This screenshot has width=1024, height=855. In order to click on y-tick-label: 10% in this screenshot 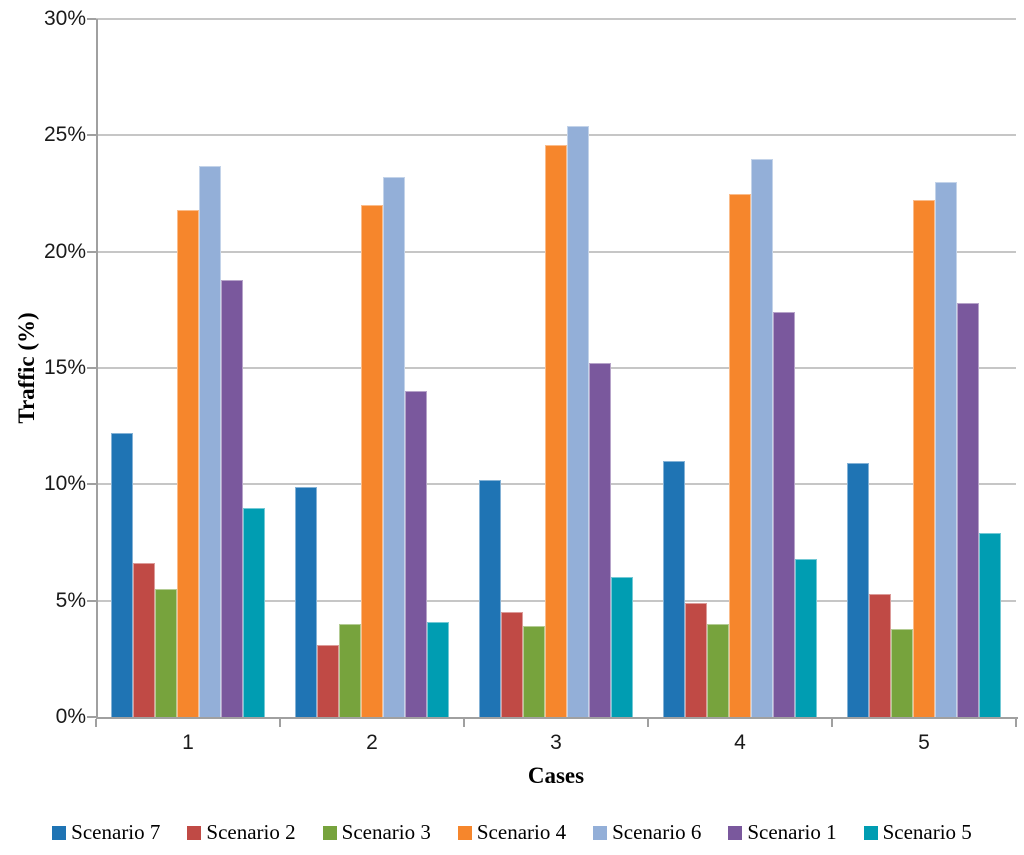, I will do `click(64, 484)`.